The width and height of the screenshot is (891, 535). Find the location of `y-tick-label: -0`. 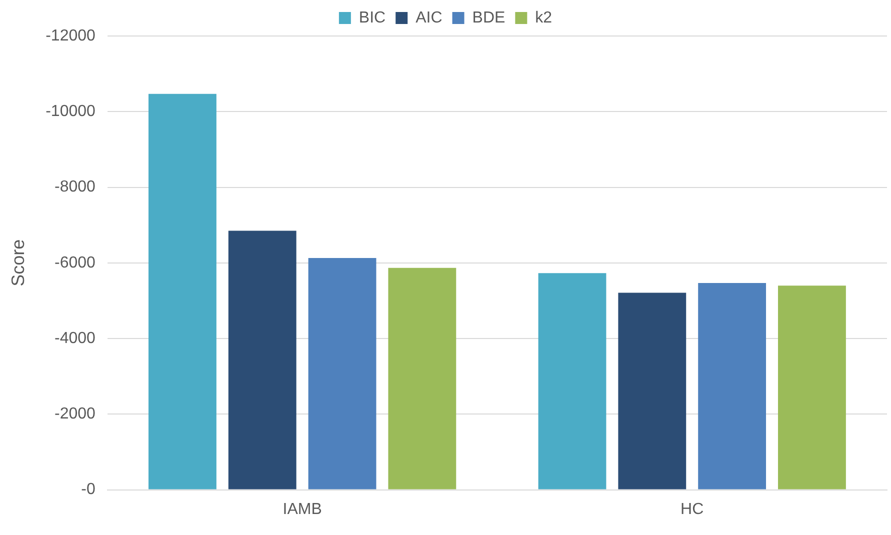

y-tick-label: -0 is located at coordinates (88, 489).